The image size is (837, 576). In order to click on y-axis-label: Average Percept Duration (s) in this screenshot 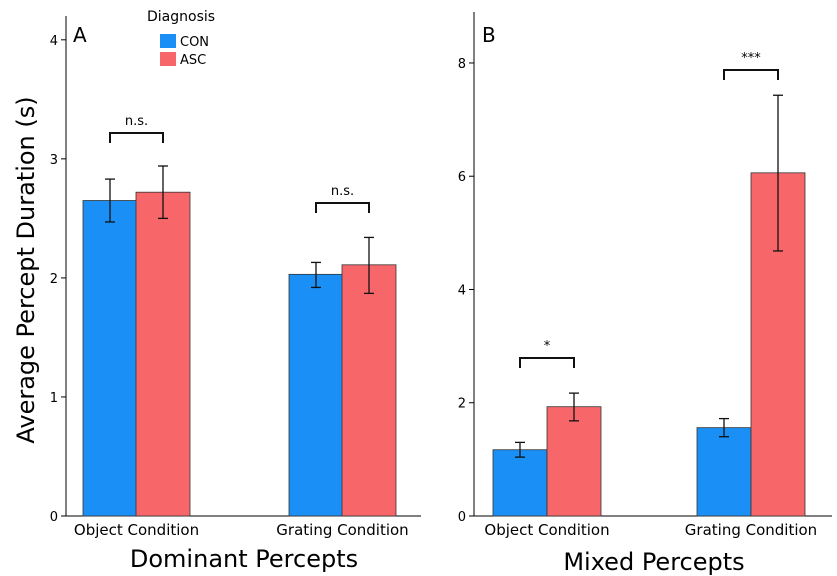, I will do `click(26, 269)`.